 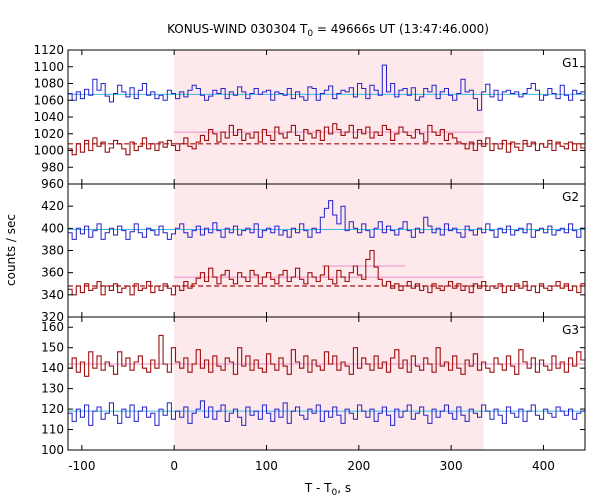 What do you see at coordinates (401, 29) in the screenshot?
I see `title-suffix: = 49666s UT (13:47:46.000)` at bounding box center [401, 29].